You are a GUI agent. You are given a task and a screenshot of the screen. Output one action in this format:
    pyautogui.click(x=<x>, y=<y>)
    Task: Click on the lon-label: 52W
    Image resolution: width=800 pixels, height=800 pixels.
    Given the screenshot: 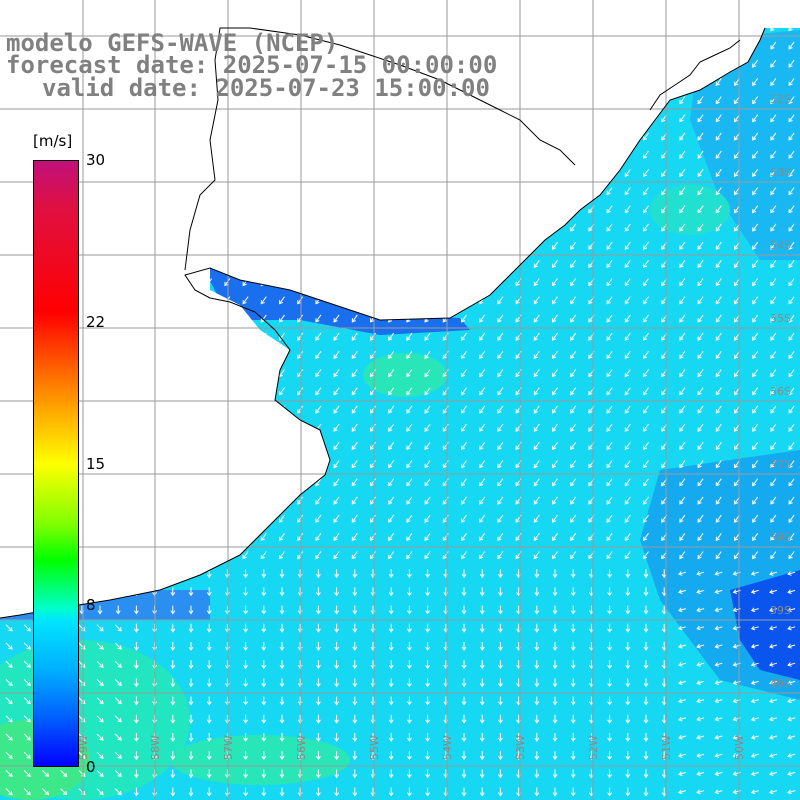 What is the action you would take?
    pyautogui.click(x=593, y=747)
    